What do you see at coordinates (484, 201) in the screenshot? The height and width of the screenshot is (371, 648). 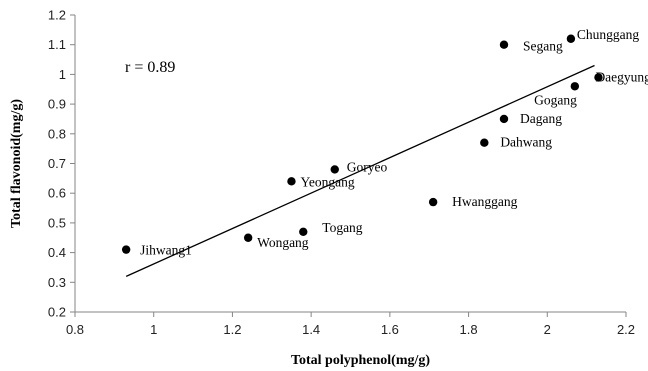 I see `point-label: Hwanggang` at bounding box center [484, 201].